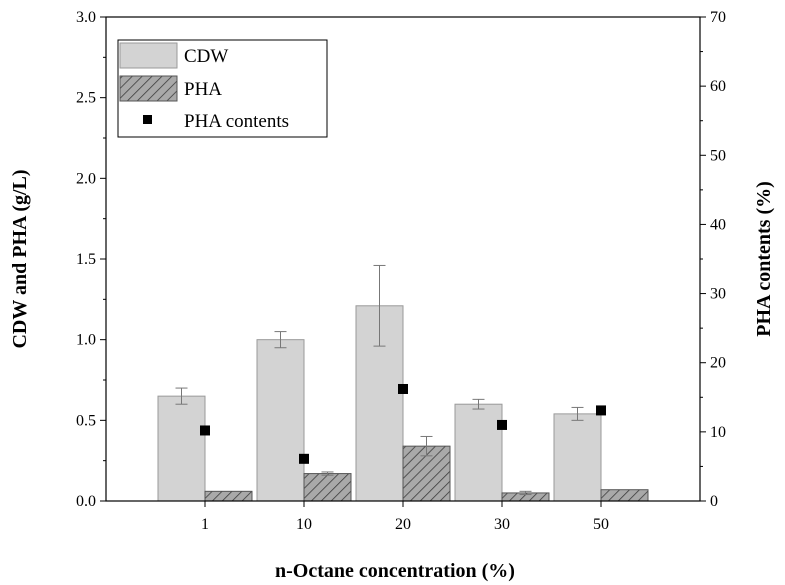 The height and width of the screenshot is (585, 785). What do you see at coordinates (502, 524) in the screenshot?
I see `x-tick-label-30: 30` at bounding box center [502, 524].